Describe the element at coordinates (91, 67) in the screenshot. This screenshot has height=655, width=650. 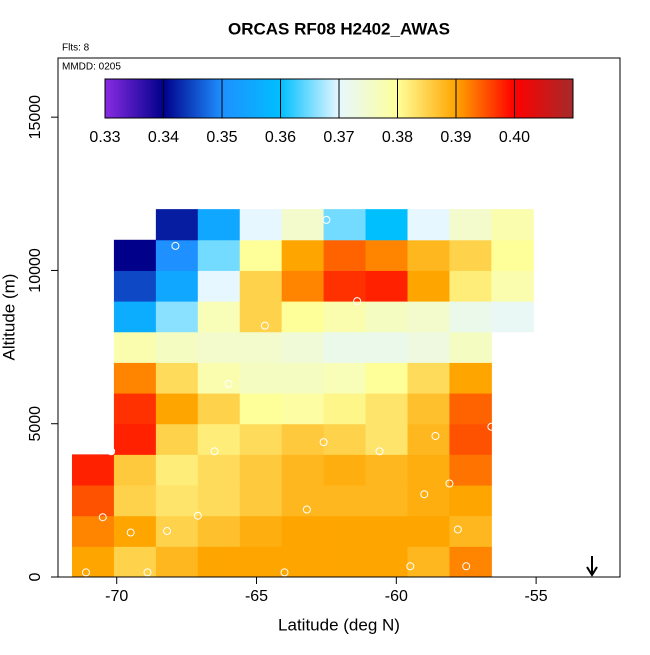
I see `annotation: MMDD: 0205` at that location.